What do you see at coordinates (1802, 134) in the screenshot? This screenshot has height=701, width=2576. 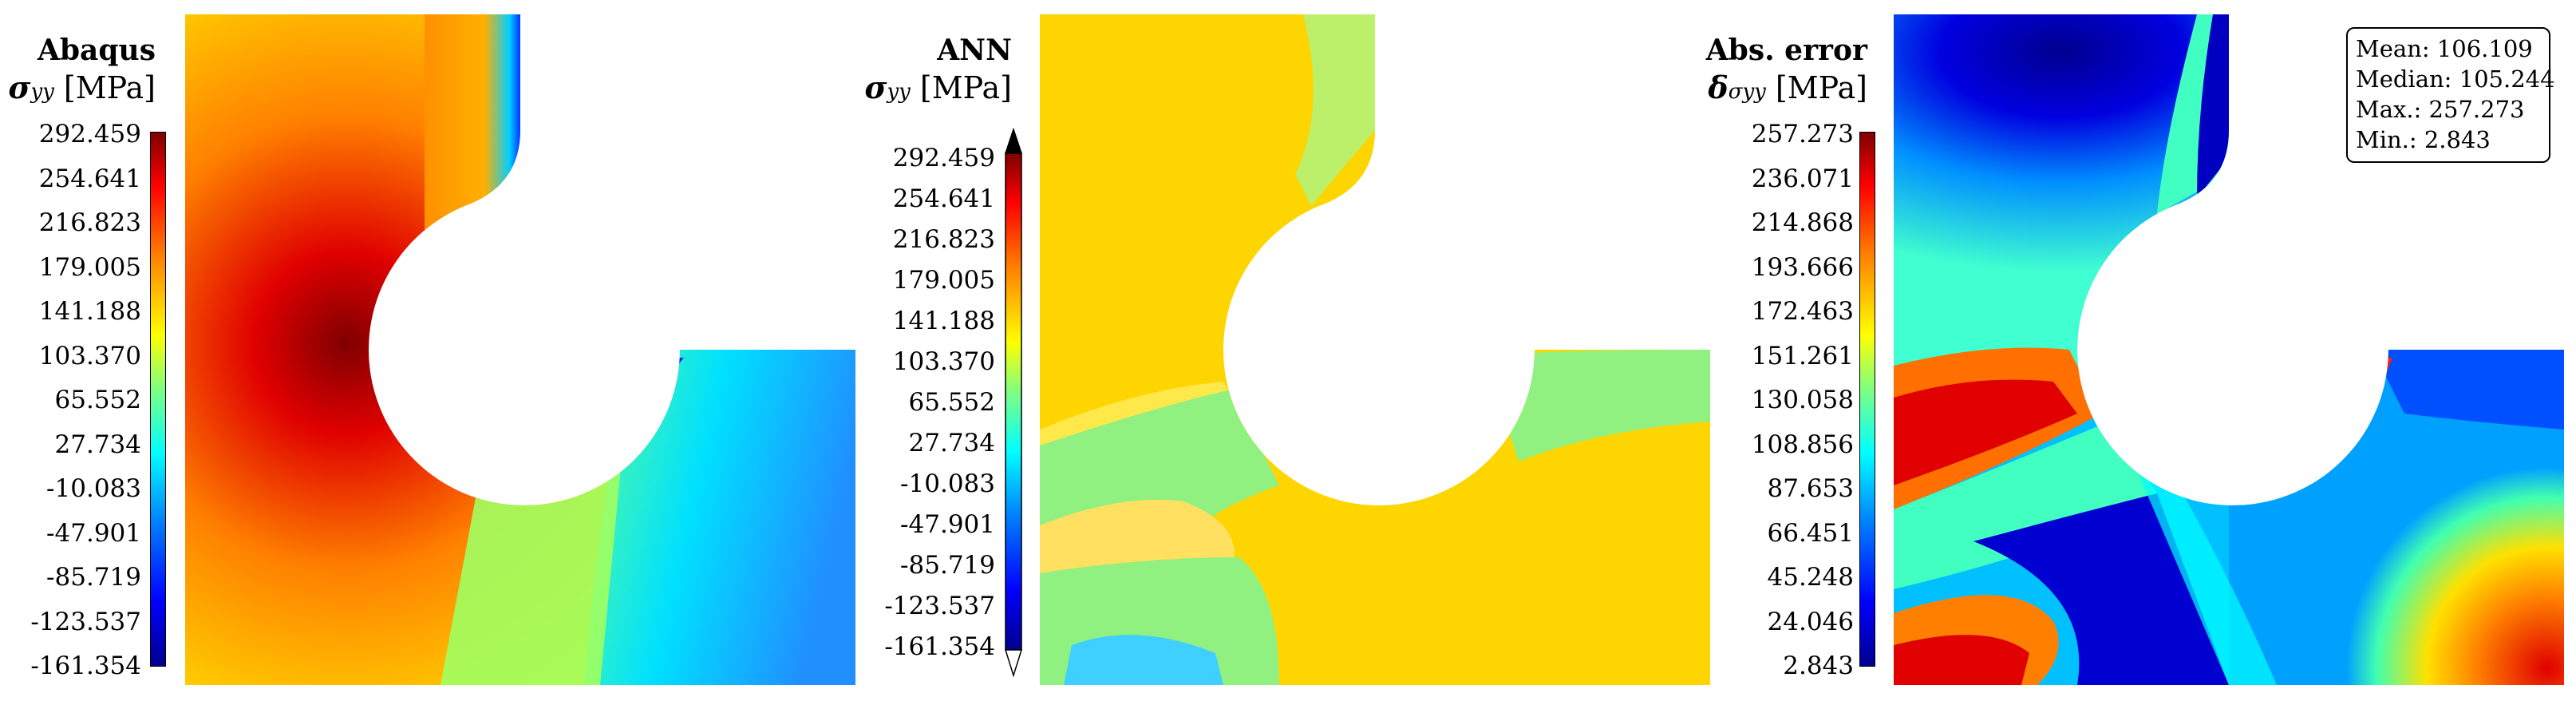 I see `colorbar-tick: 257.273` at bounding box center [1802, 134].